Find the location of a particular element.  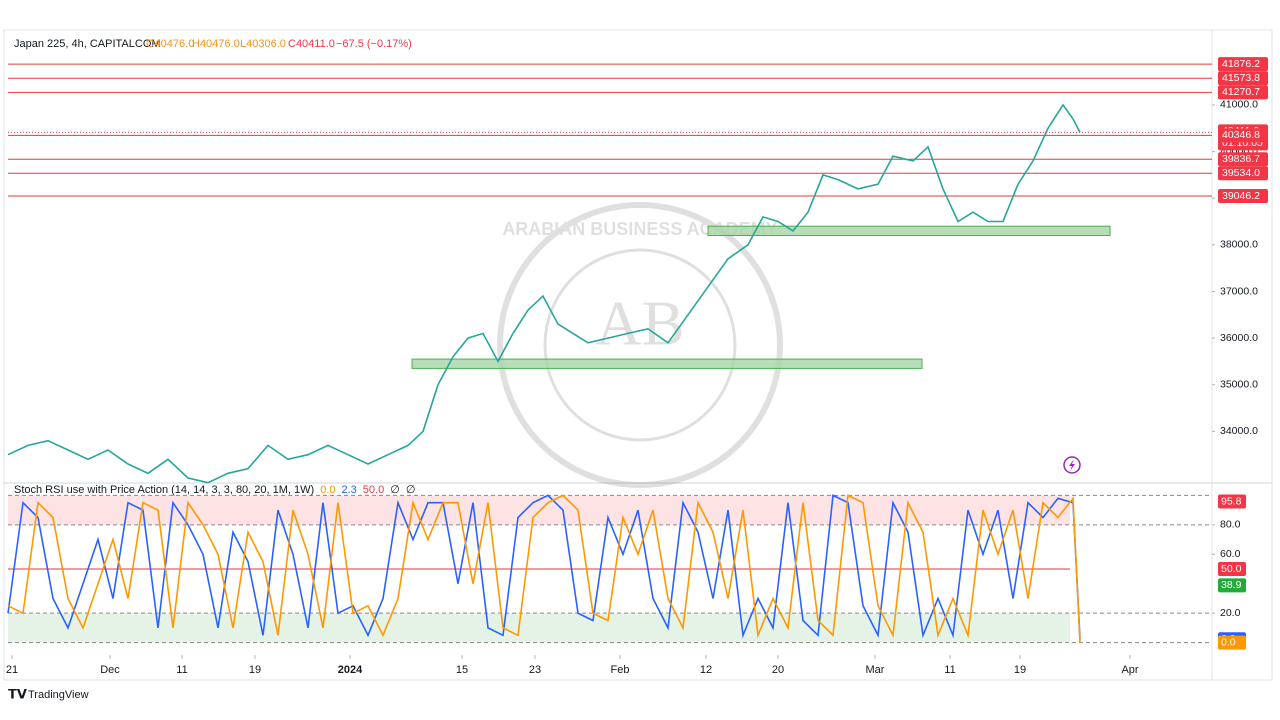

x-tick-label: 23 is located at coordinates (535, 670).